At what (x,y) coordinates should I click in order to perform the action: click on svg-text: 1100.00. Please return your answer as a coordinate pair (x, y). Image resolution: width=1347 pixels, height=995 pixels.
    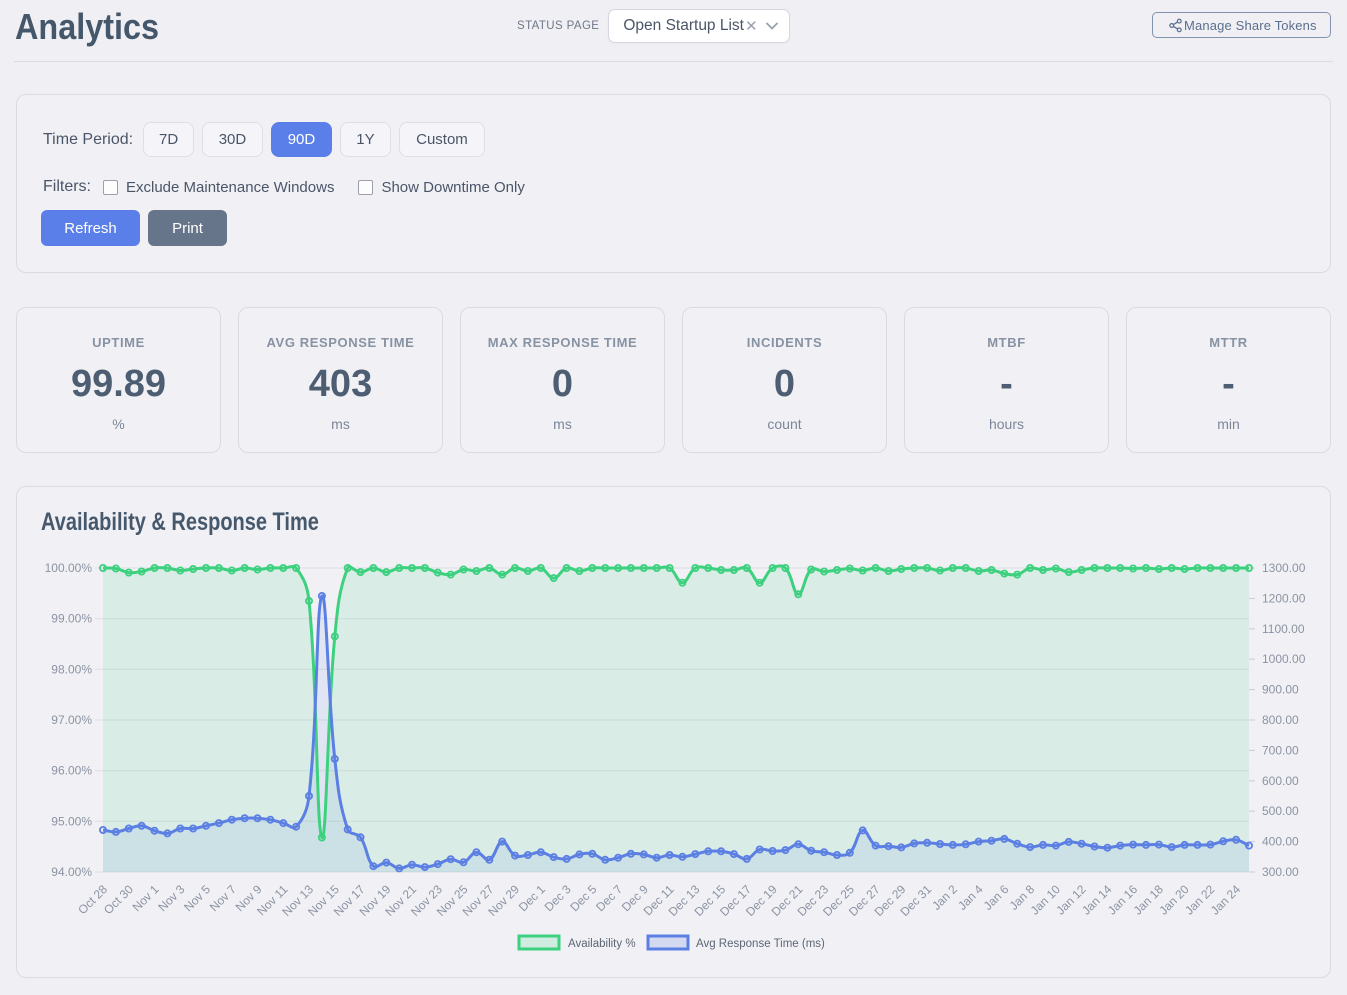
    Looking at the image, I should click on (1283, 629).